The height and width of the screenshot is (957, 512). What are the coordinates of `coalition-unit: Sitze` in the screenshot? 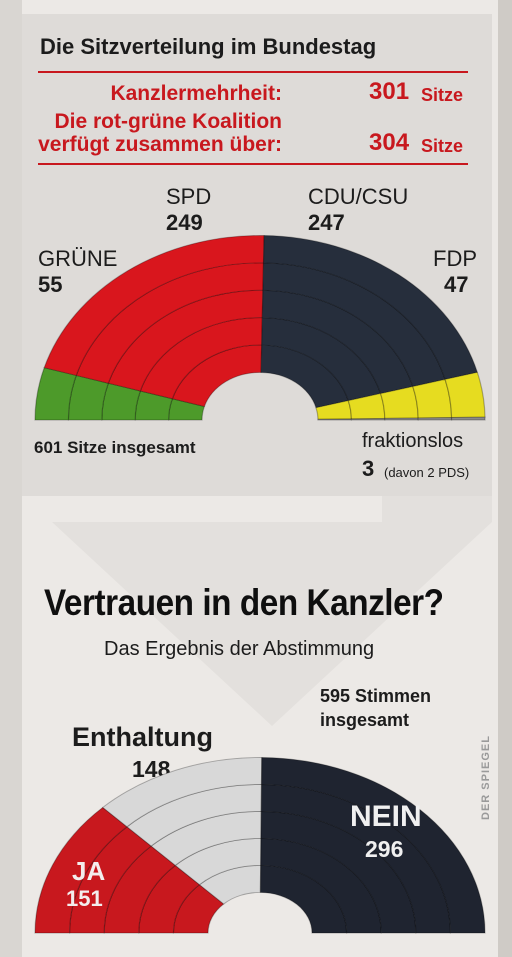 It's located at (442, 146).